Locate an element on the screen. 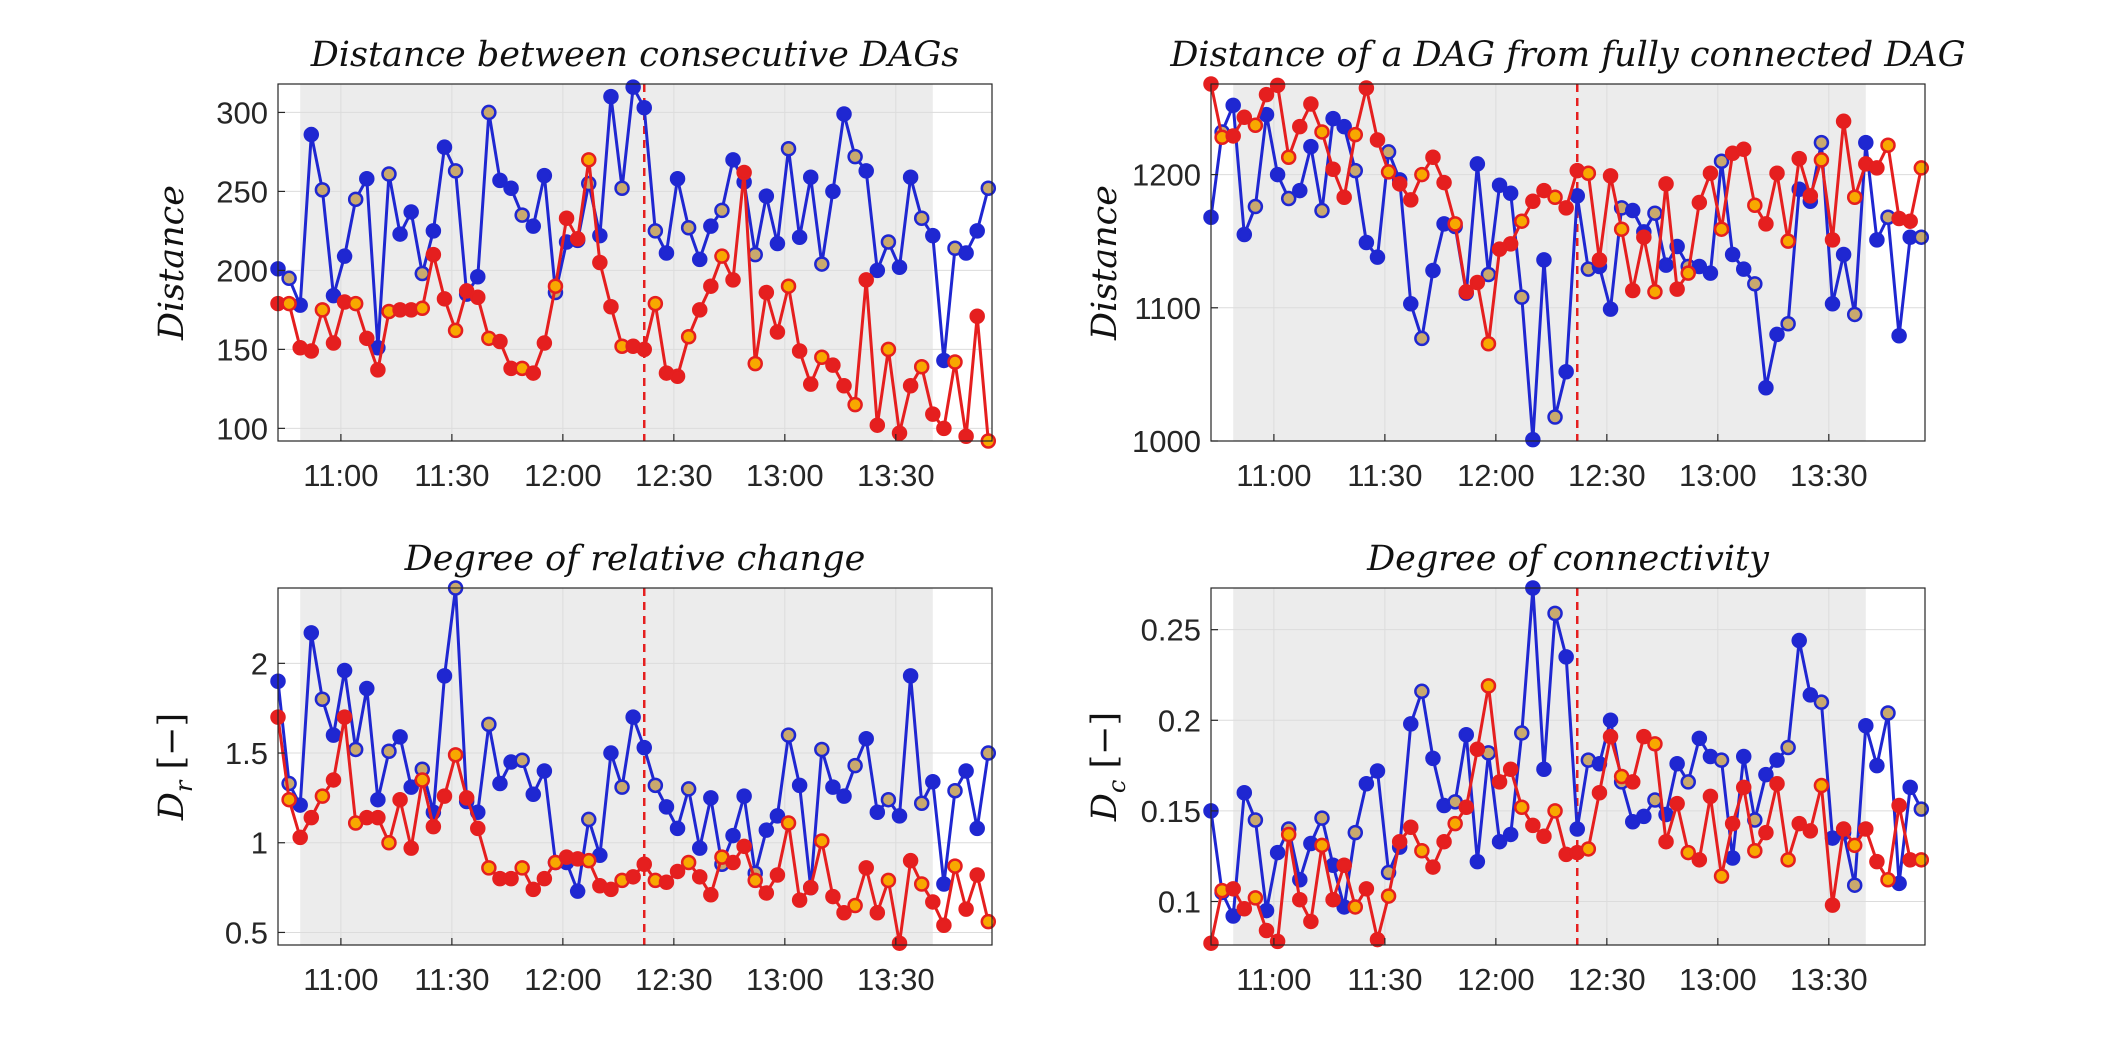  y-tick-label: 0.2 is located at coordinates (1179, 720).